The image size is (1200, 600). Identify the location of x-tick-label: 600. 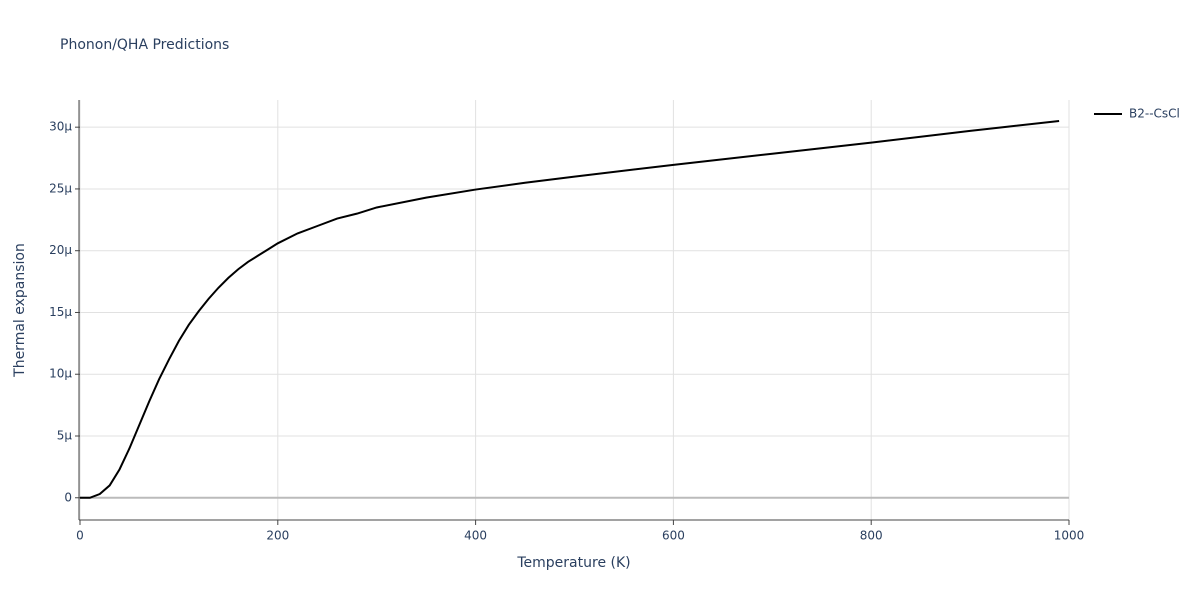
(673, 536).